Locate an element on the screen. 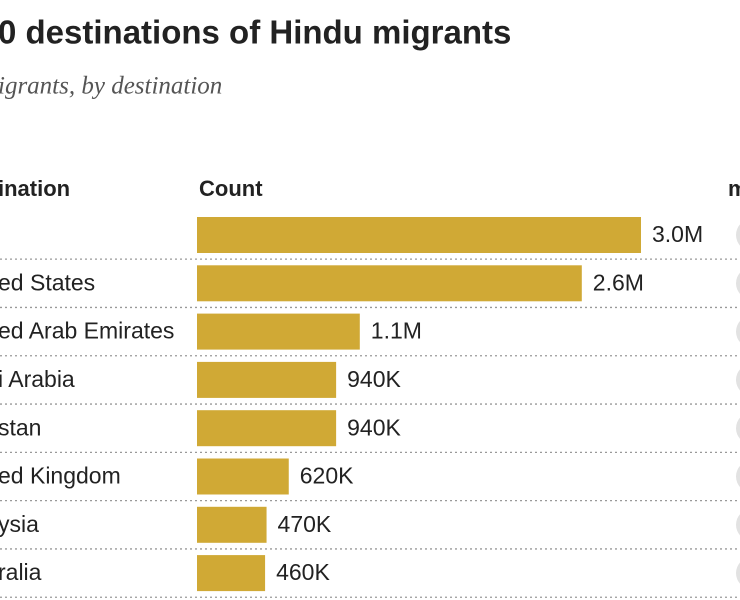  category-label: ed Kingdom is located at coordinates (60, 476).